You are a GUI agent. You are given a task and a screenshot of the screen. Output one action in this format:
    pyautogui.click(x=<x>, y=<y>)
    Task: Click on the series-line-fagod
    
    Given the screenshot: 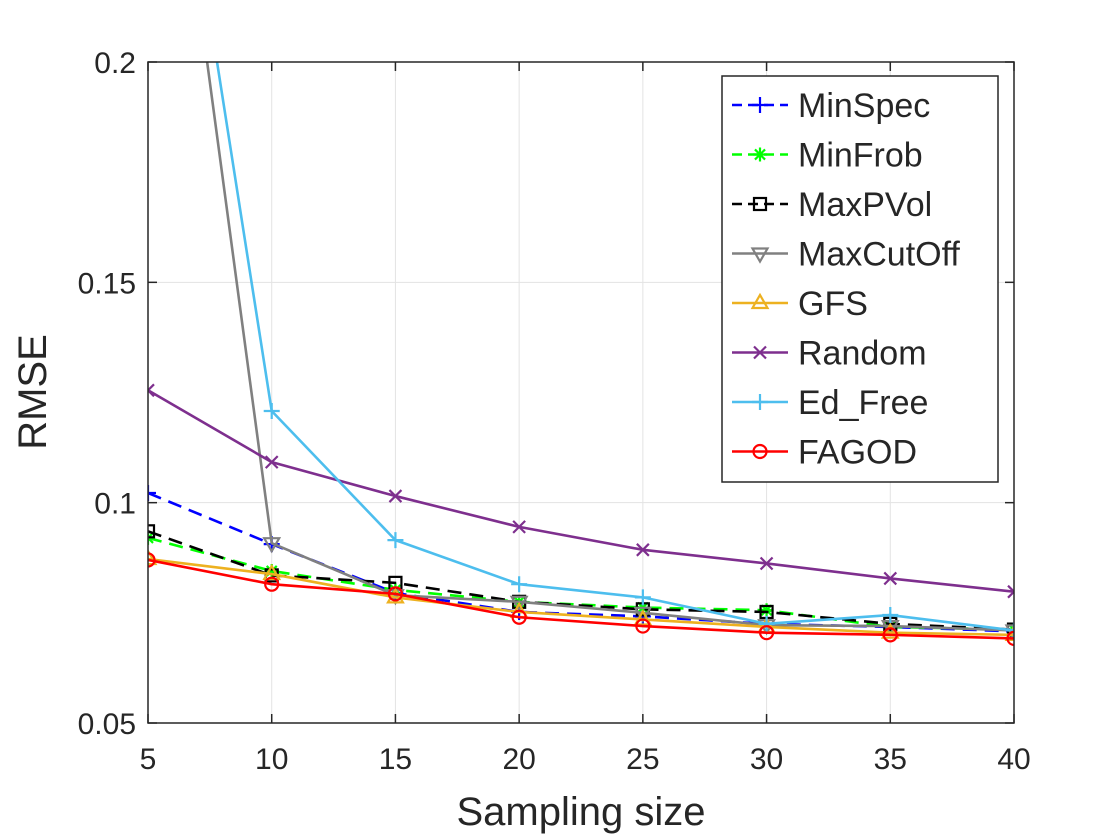 What is the action you would take?
    pyautogui.click(x=581, y=599)
    